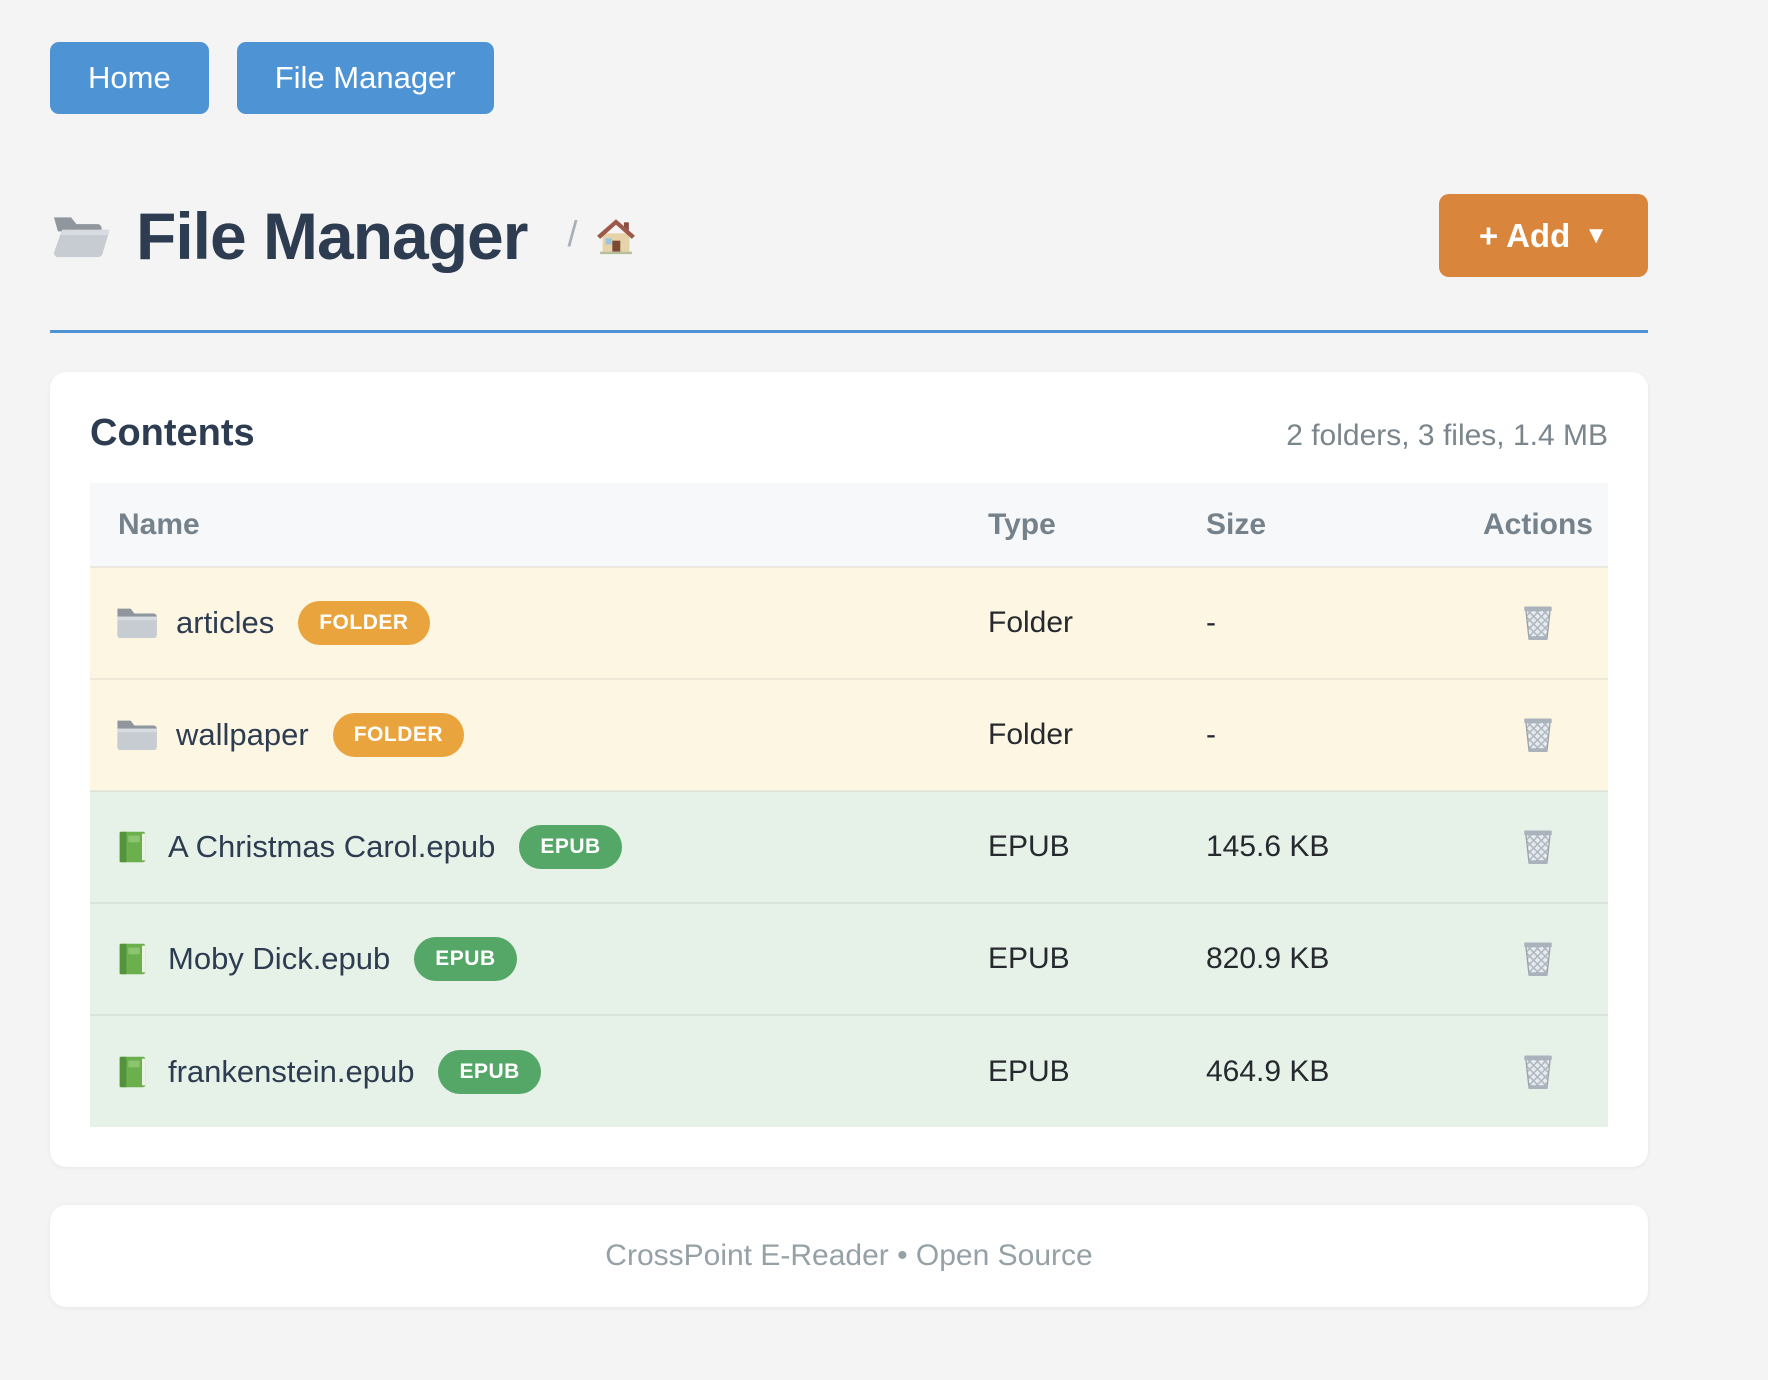  Describe the element at coordinates (82, 236) in the screenshot. I see `open-folder-icon` at that location.